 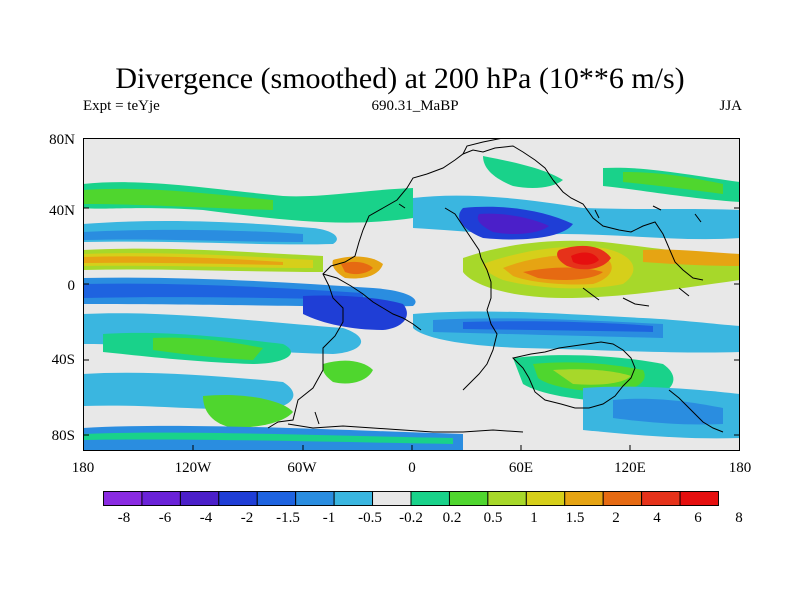 What do you see at coordinates (62, 211) in the screenshot?
I see `y-tick-label: 40N` at bounding box center [62, 211].